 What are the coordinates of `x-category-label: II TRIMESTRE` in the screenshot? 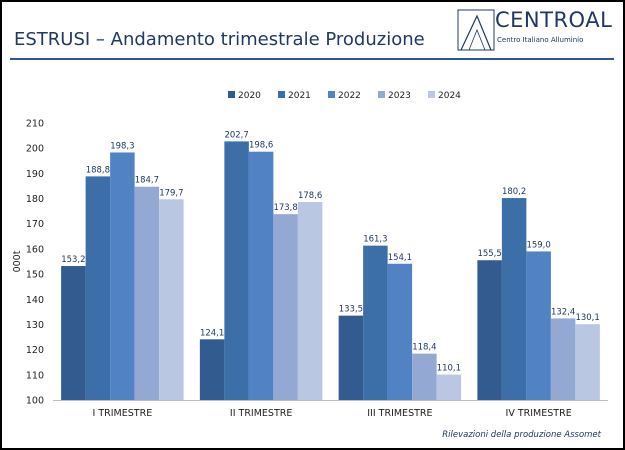 It's located at (261, 413).